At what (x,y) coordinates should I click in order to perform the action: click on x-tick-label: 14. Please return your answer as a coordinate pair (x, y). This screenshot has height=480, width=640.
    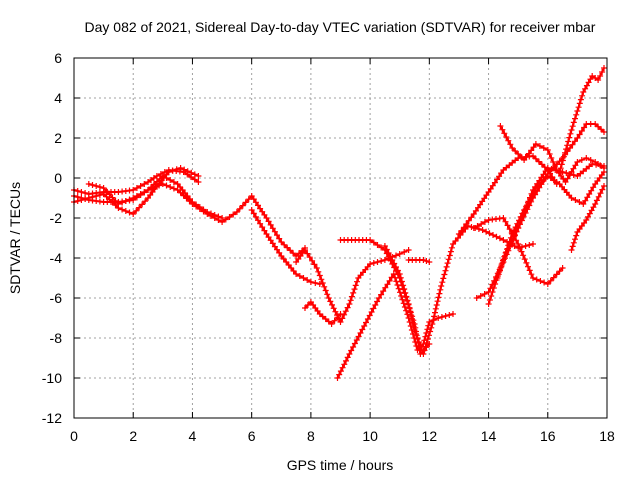
    Looking at the image, I should click on (489, 436).